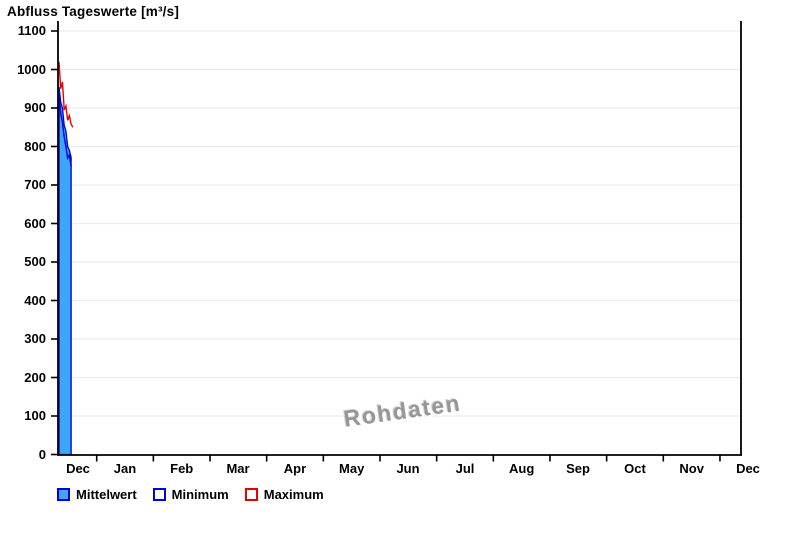 The image size is (800, 550). Describe the element at coordinates (35, 107) in the screenshot. I see `y-axis-label: 900` at that location.